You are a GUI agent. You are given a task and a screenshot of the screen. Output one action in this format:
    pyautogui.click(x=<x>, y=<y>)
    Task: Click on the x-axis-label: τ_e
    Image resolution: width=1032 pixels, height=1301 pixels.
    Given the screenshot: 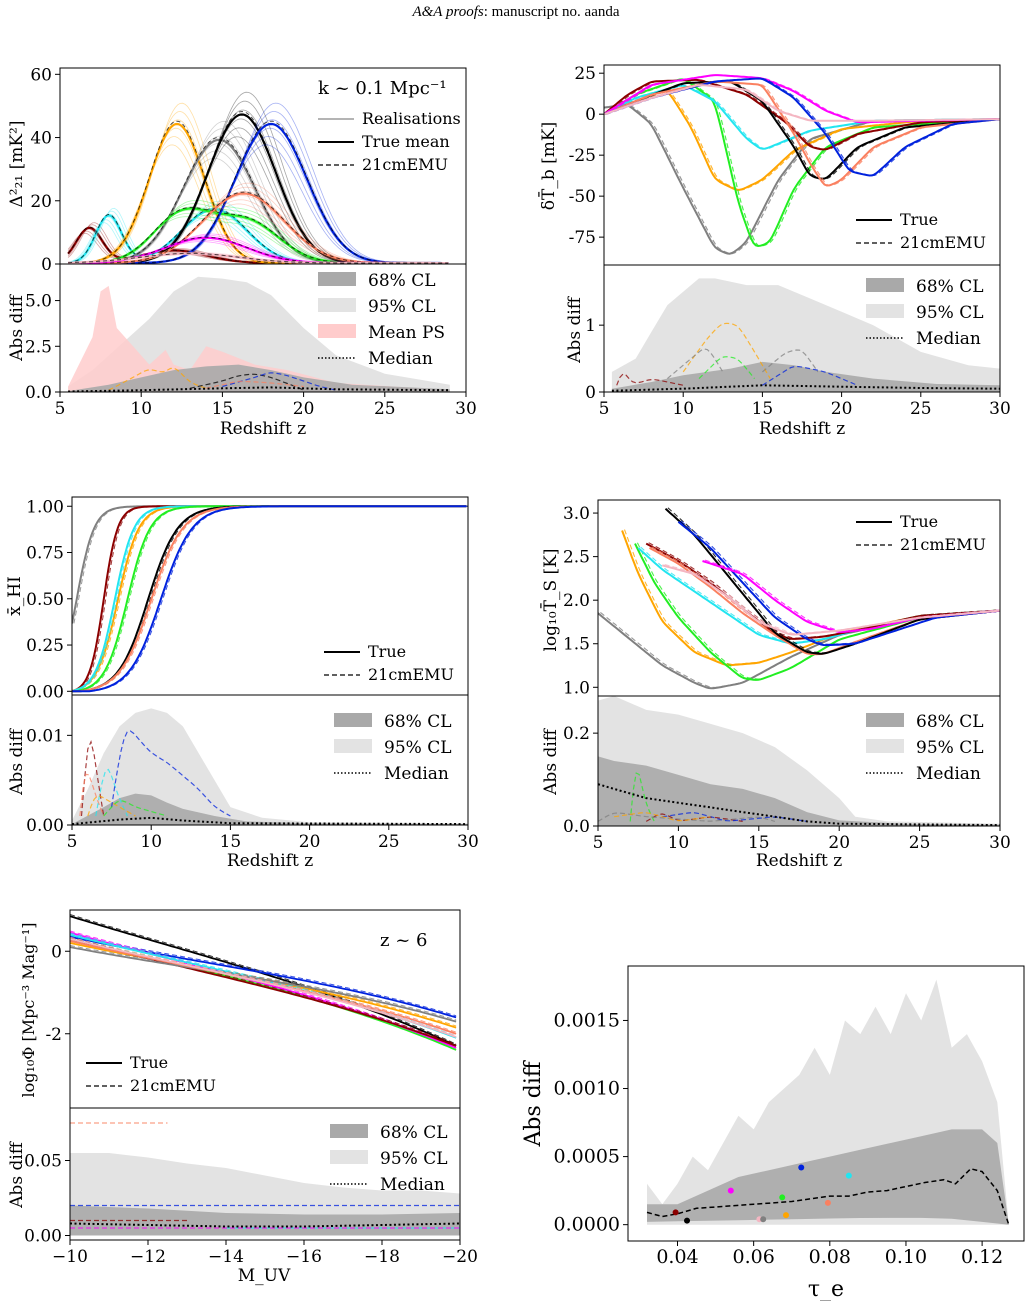 What is the action you would take?
    pyautogui.click(x=826, y=1289)
    